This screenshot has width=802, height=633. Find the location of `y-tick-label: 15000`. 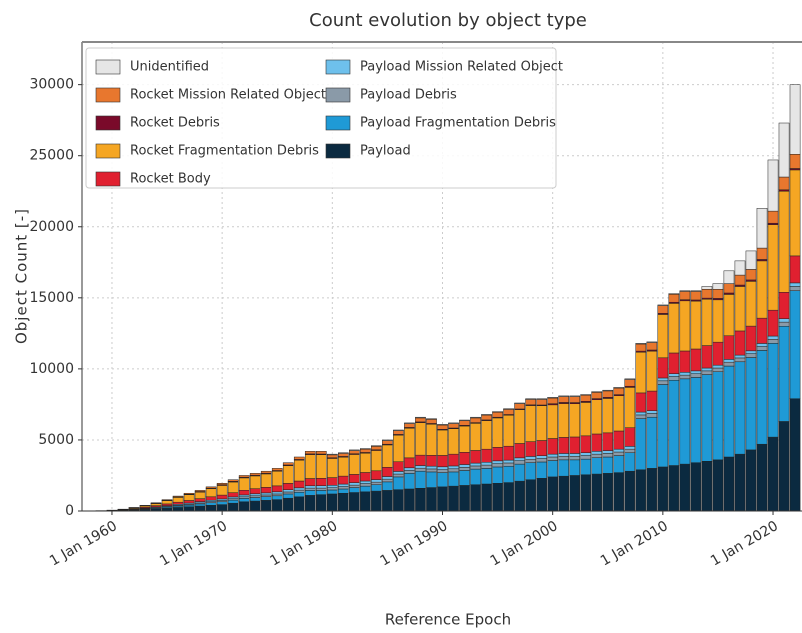

y-tick-label: 15000 is located at coordinates (51, 298).